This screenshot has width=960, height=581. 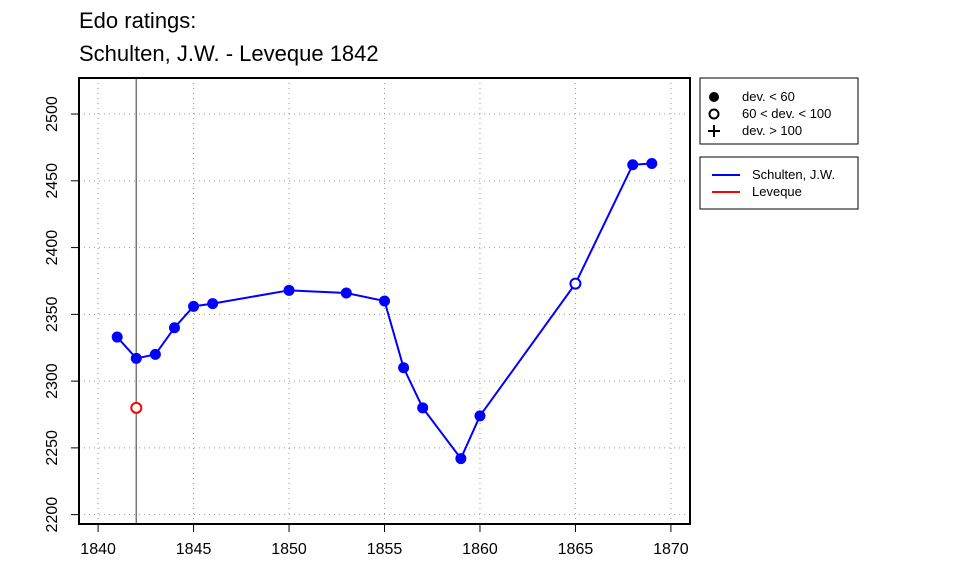 I want to click on x-tick-label: 1870, so click(x=671, y=549).